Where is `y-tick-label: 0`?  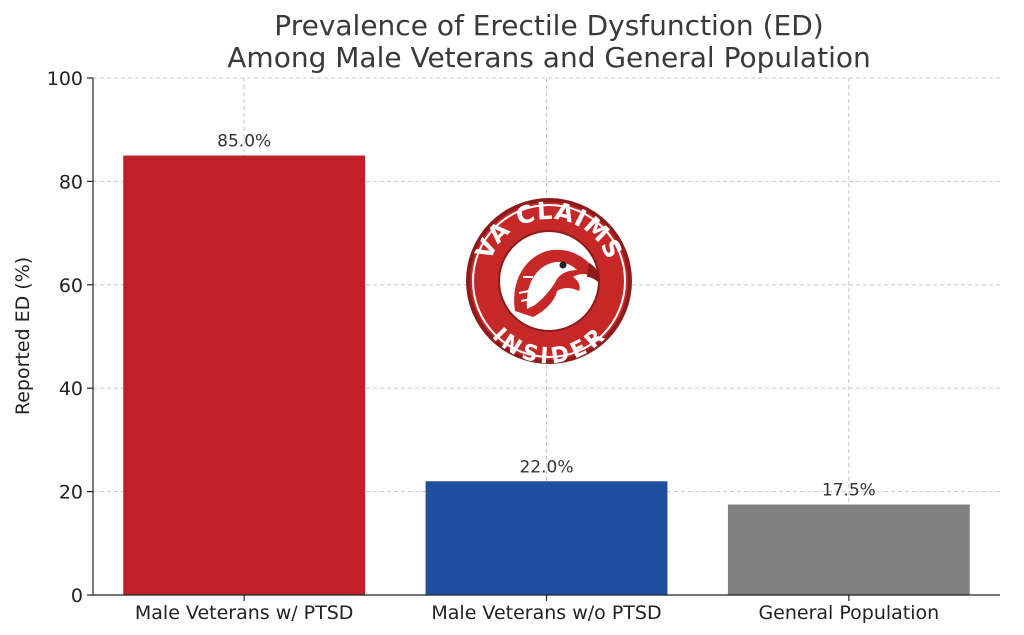
y-tick-label: 0 is located at coordinates (77, 596).